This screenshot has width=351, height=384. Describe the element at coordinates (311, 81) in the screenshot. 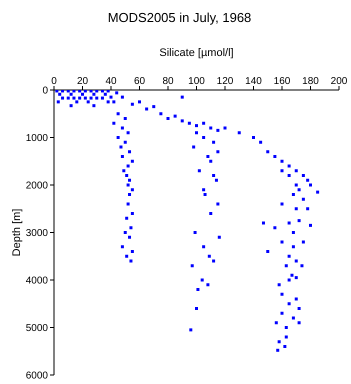

I see `x-tick-label: 180` at that location.